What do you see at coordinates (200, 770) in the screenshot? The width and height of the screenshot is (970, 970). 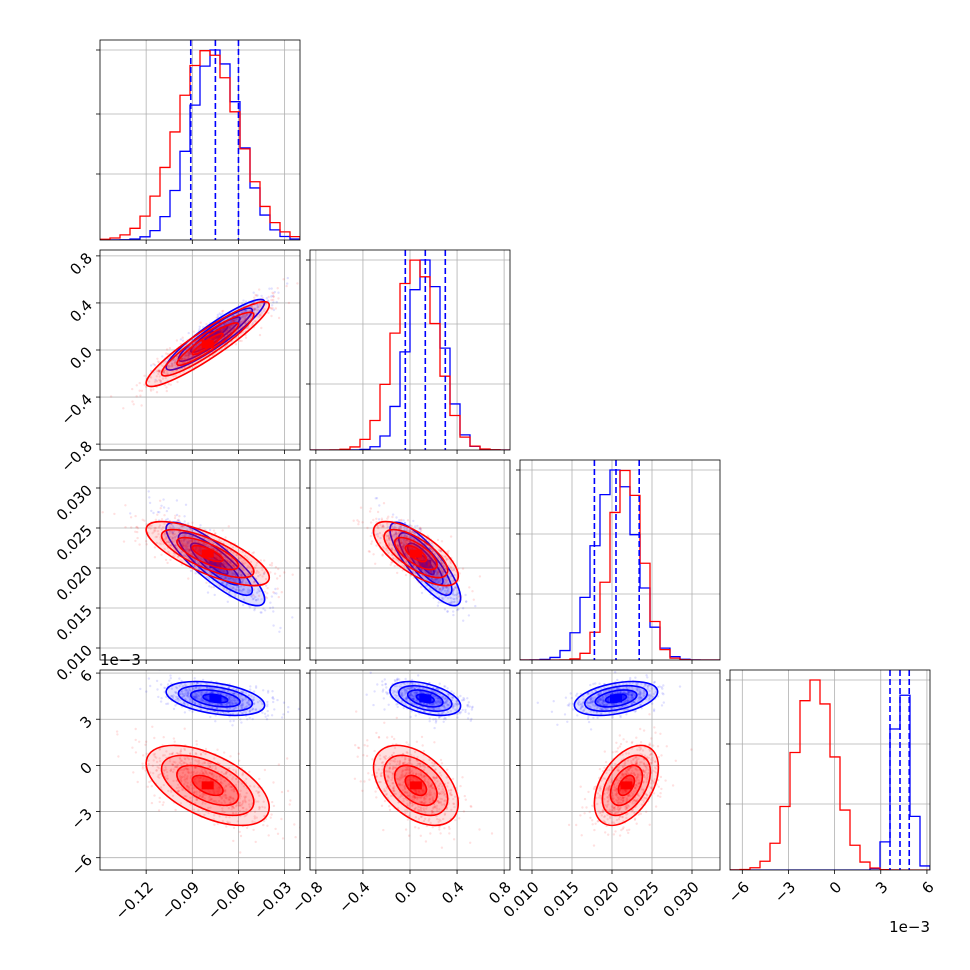 I see `panel-content` at bounding box center [200, 770].